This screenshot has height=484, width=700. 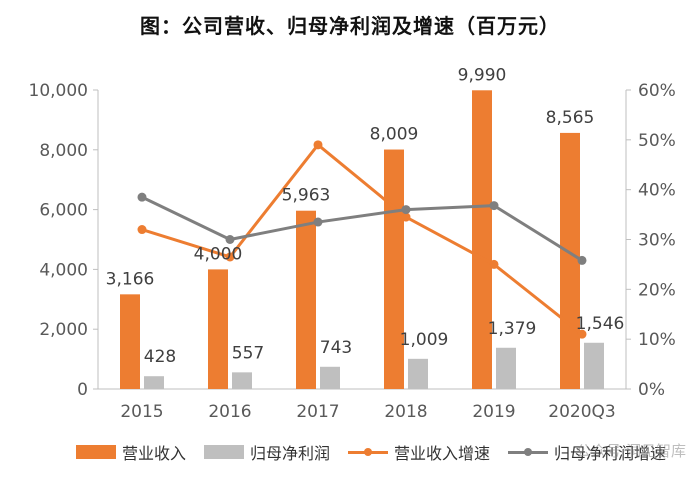 What do you see at coordinates (82, 390) in the screenshot?
I see `y-left-tick-label: 0` at bounding box center [82, 390].